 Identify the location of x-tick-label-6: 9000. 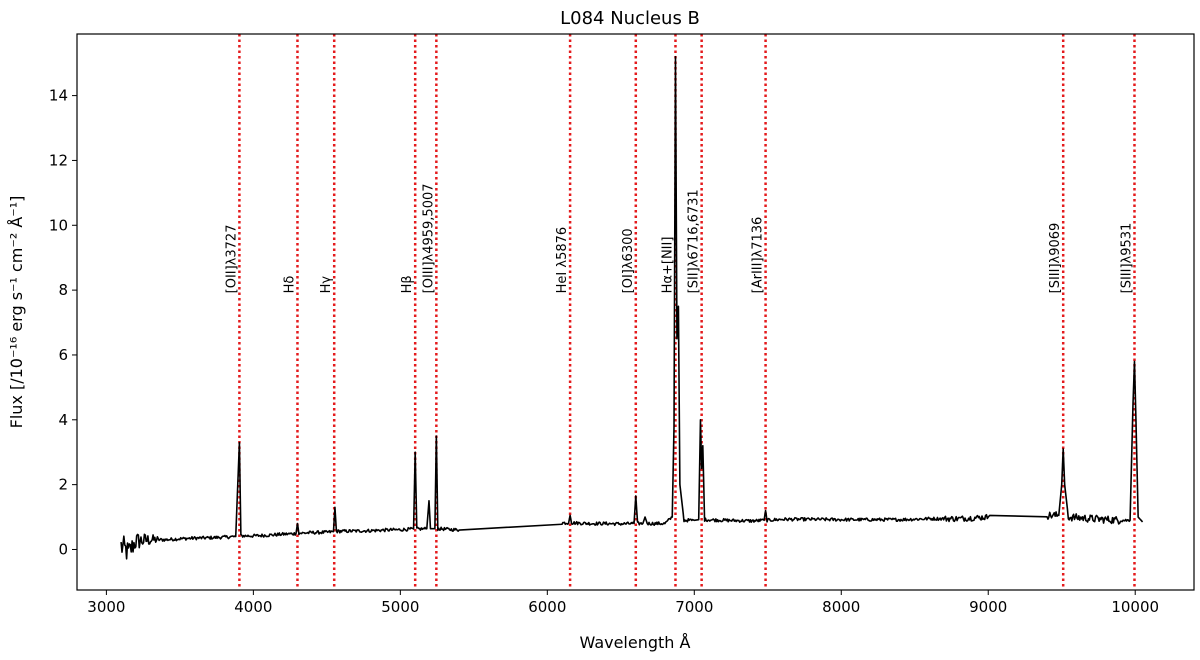
(988, 607).